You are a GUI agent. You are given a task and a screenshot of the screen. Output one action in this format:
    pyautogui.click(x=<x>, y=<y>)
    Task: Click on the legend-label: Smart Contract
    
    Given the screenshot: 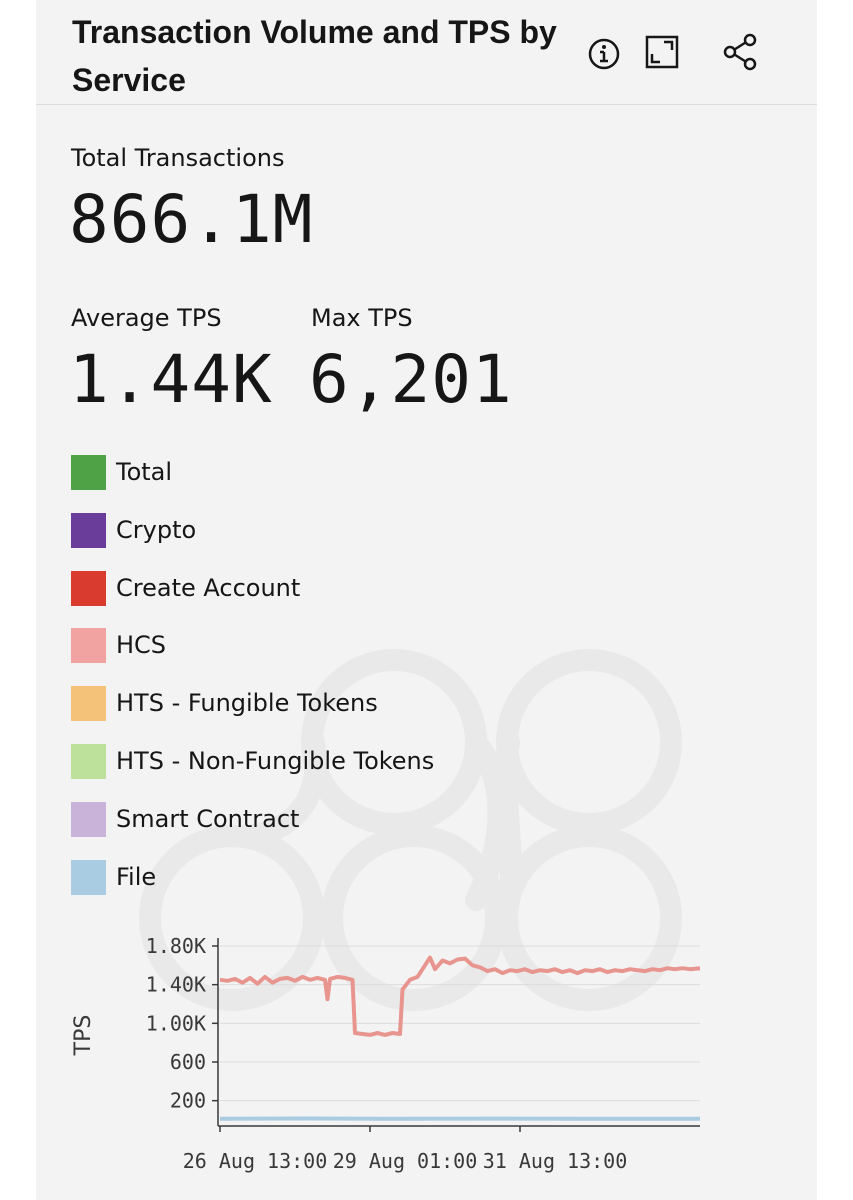 What is the action you would take?
    pyautogui.click(x=208, y=818)
    